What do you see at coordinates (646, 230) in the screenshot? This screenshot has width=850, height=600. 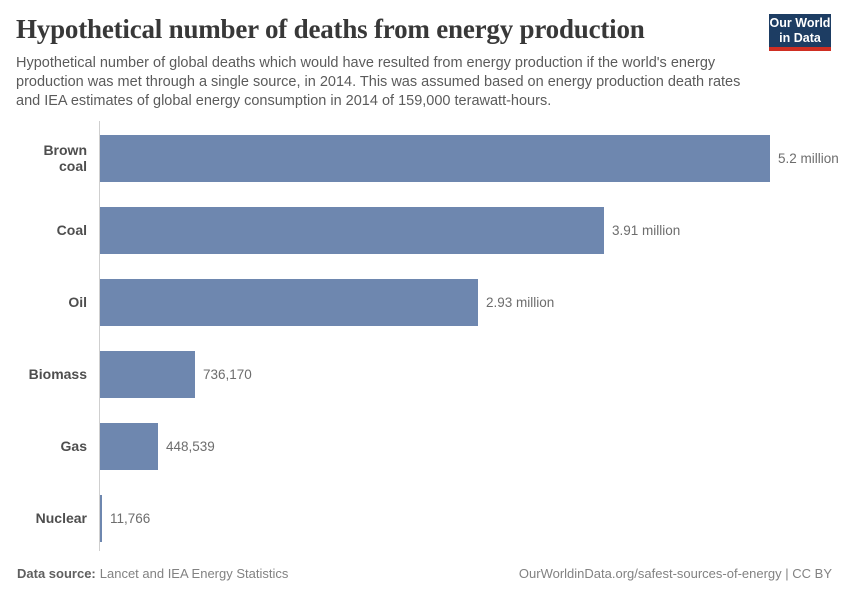 I see `value-label: 3.91 million` at bounding box center [646, 230].